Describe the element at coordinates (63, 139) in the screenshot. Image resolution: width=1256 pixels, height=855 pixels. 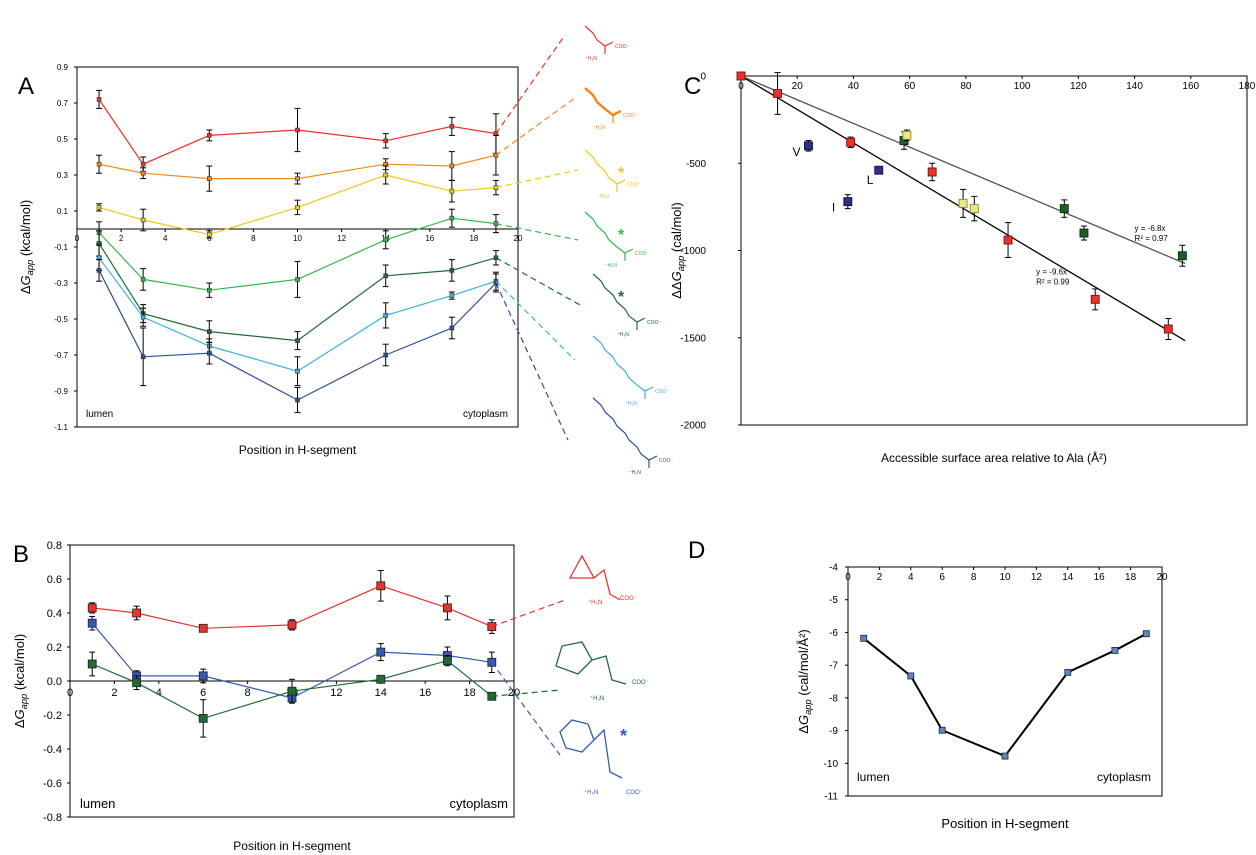
I see `y-tick-label: 0.5` at that location.